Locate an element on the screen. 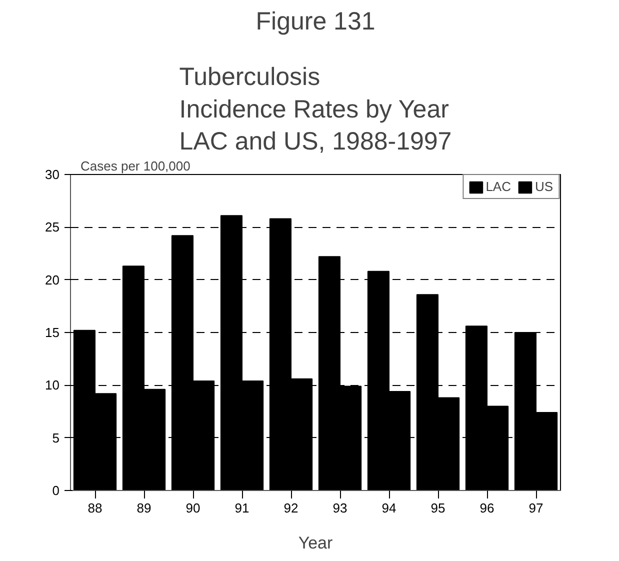 The height and width of the screenshot is (561, 619). y-tick-label: 0 is located at coordinates (56, 490).